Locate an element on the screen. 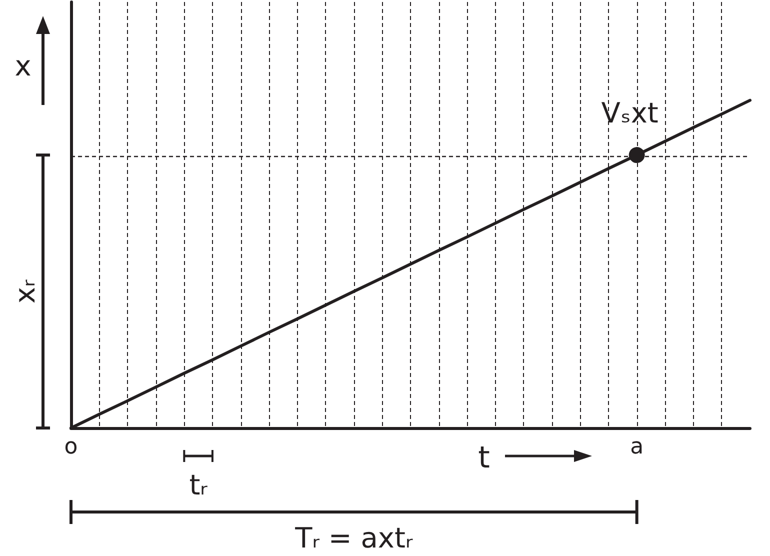  x-tick-label: a is located at coordinates (637, 447).